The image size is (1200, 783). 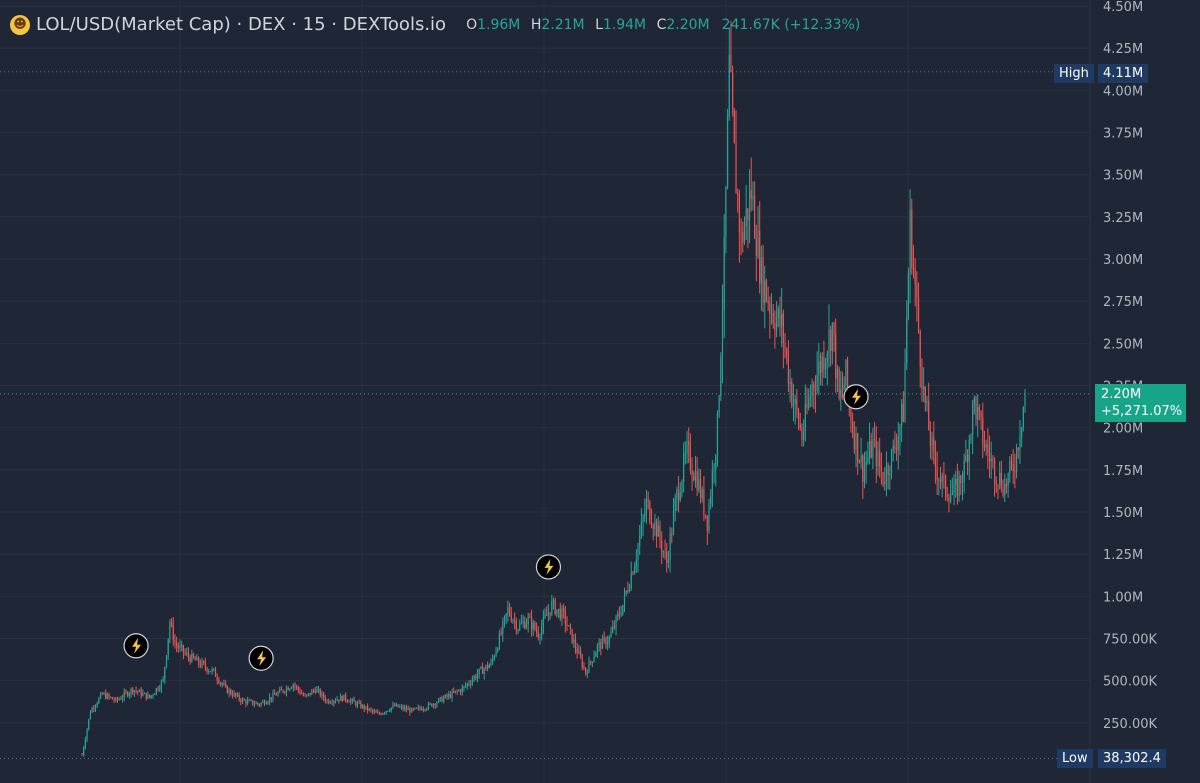 I want to click on y-tick-label: 3.25M, so click(x=1123, y=218).